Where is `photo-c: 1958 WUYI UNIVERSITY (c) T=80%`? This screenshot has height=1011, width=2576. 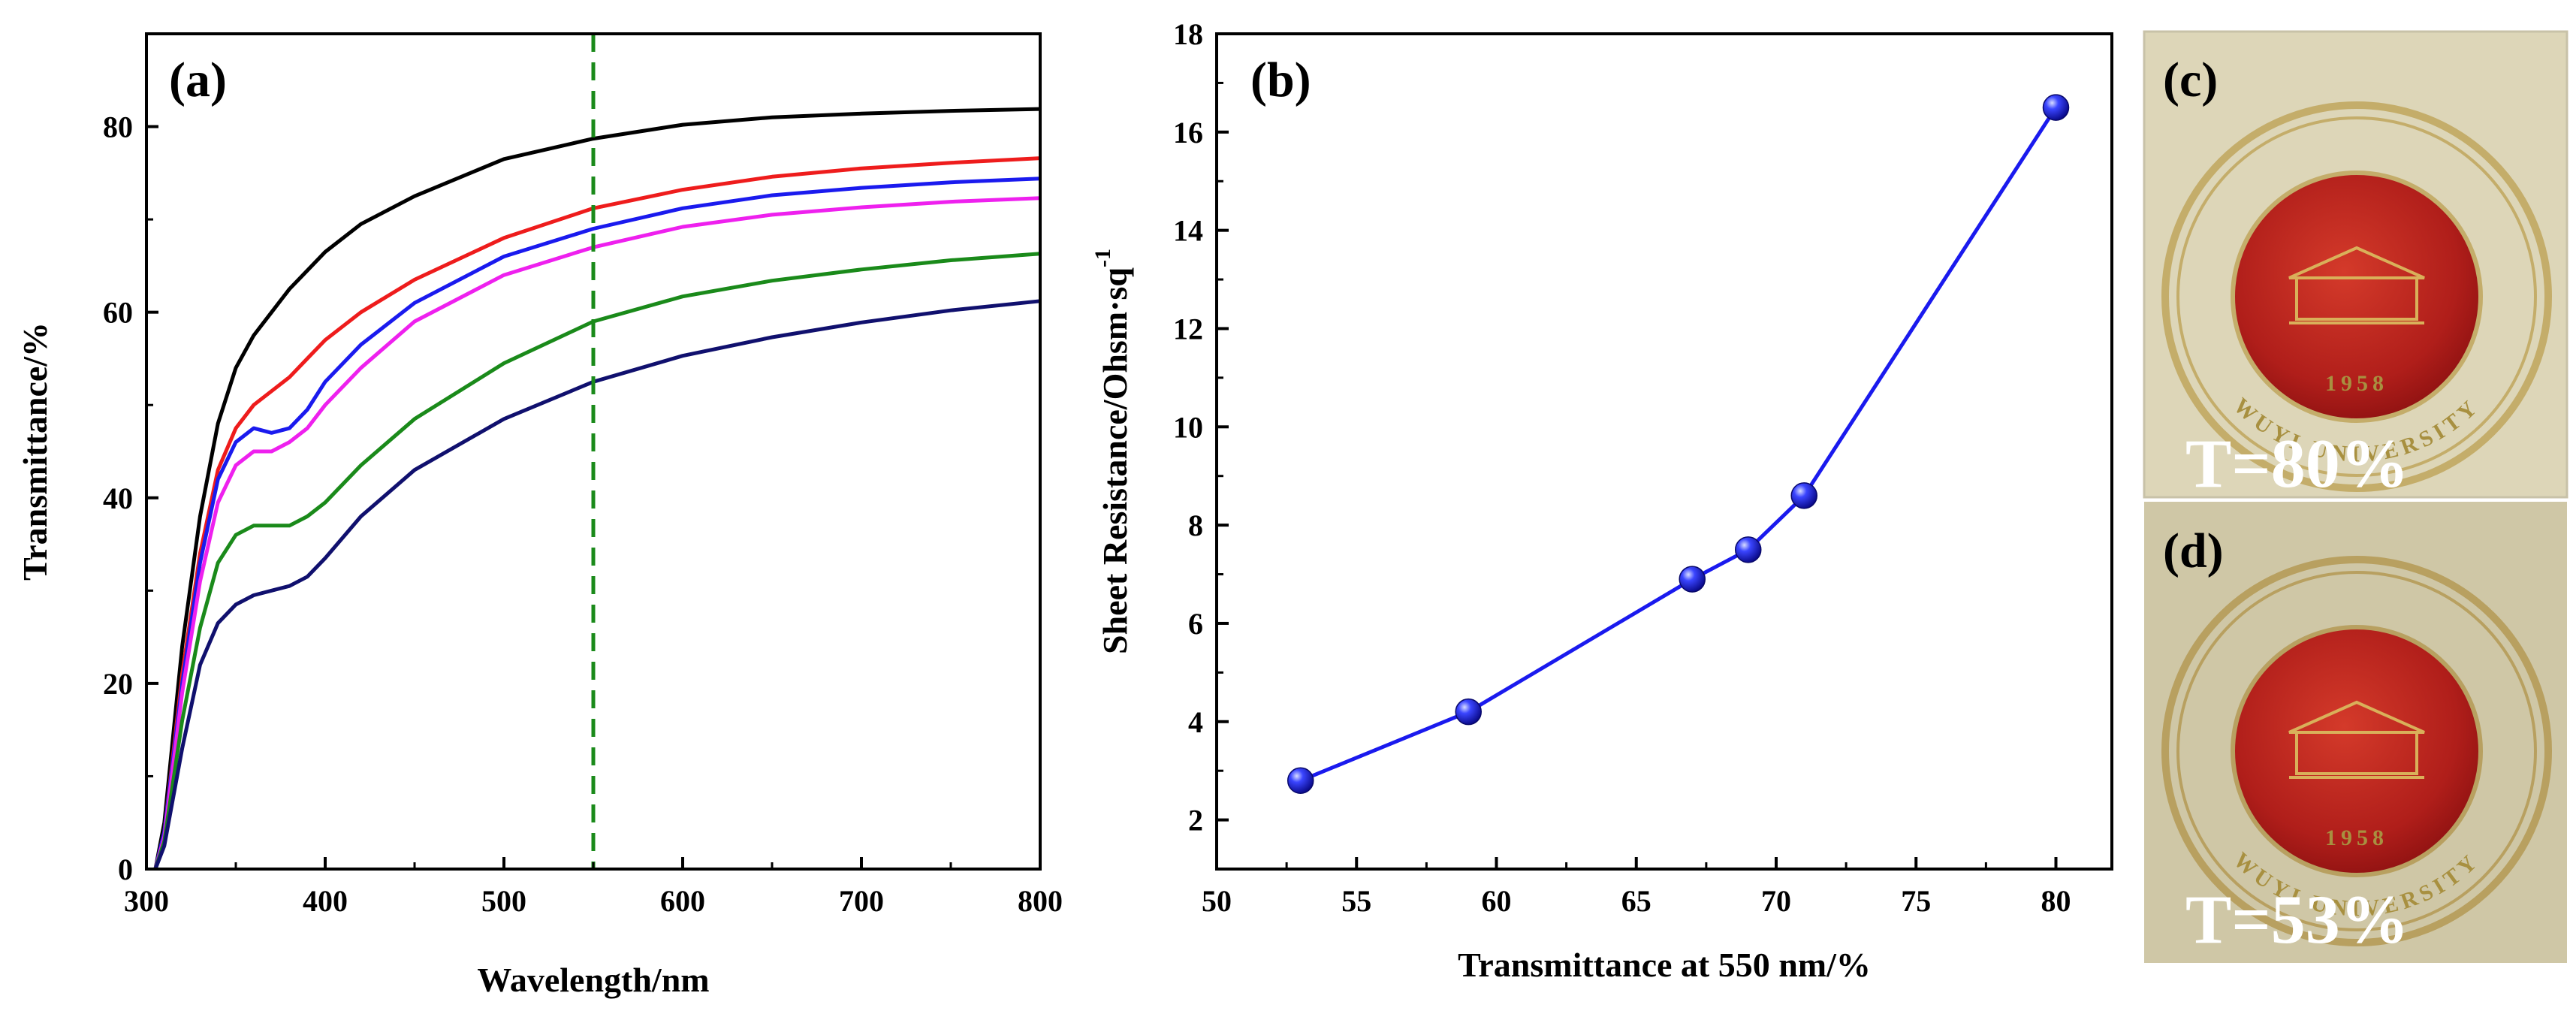
photo-c: 1958 WUYI UNIVERSITY (c) T=80% is located at coordinates (2355, 266).